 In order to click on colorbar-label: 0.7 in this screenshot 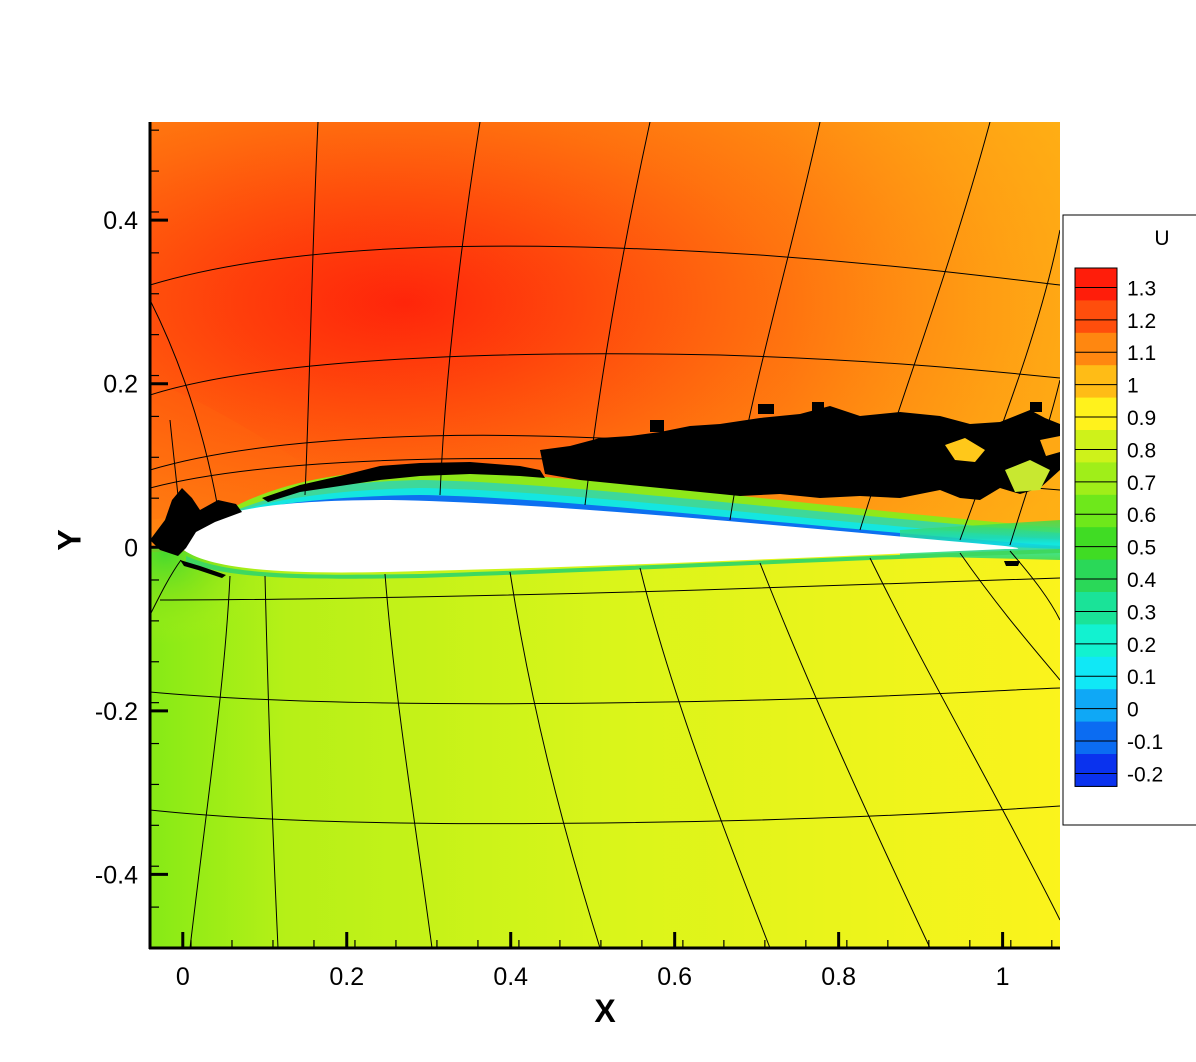, I will do `click(1141, 483)`.